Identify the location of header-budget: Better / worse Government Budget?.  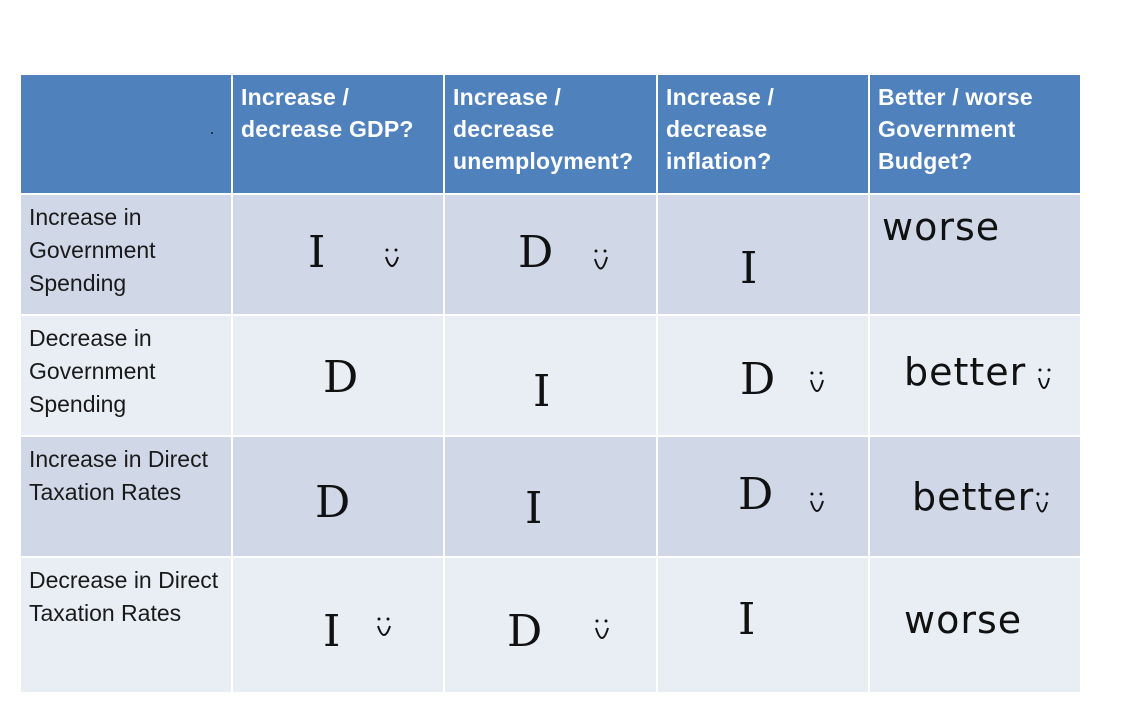
(975, 134).